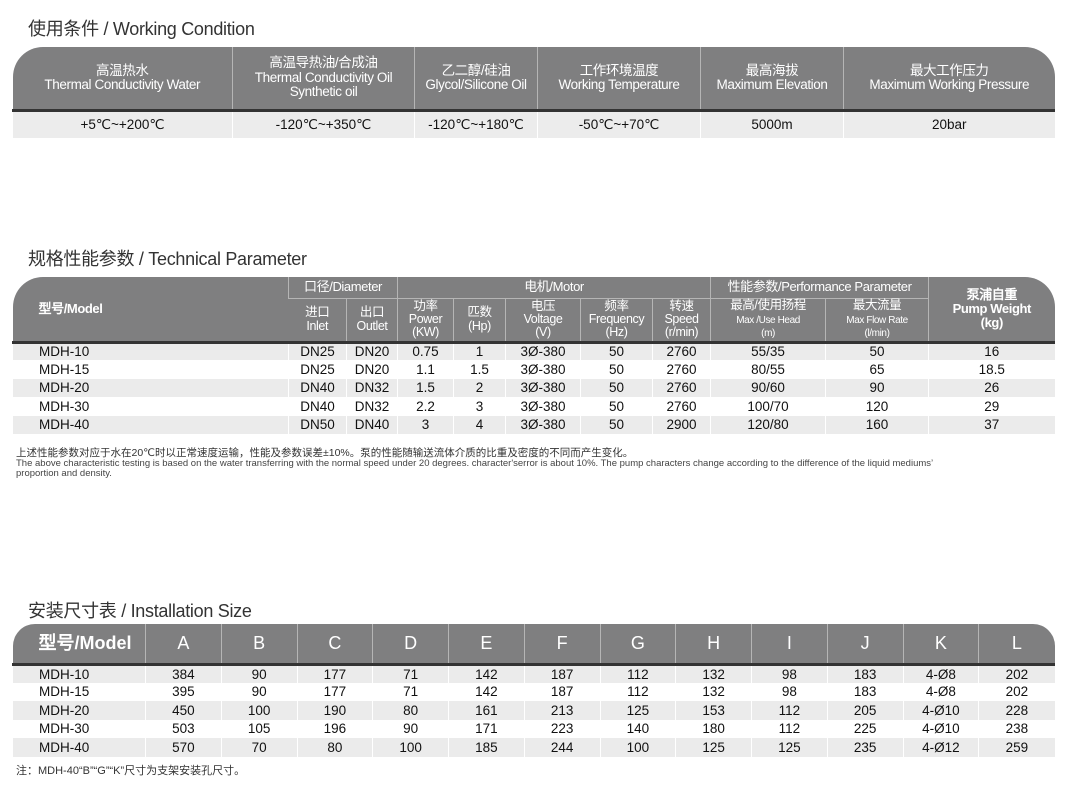 The width and height of the screenshot is (1066, 796). What do you see at coordinates (479, 388) in the screenshot?
I see `cell: 2` at bounding box center [479, 388].